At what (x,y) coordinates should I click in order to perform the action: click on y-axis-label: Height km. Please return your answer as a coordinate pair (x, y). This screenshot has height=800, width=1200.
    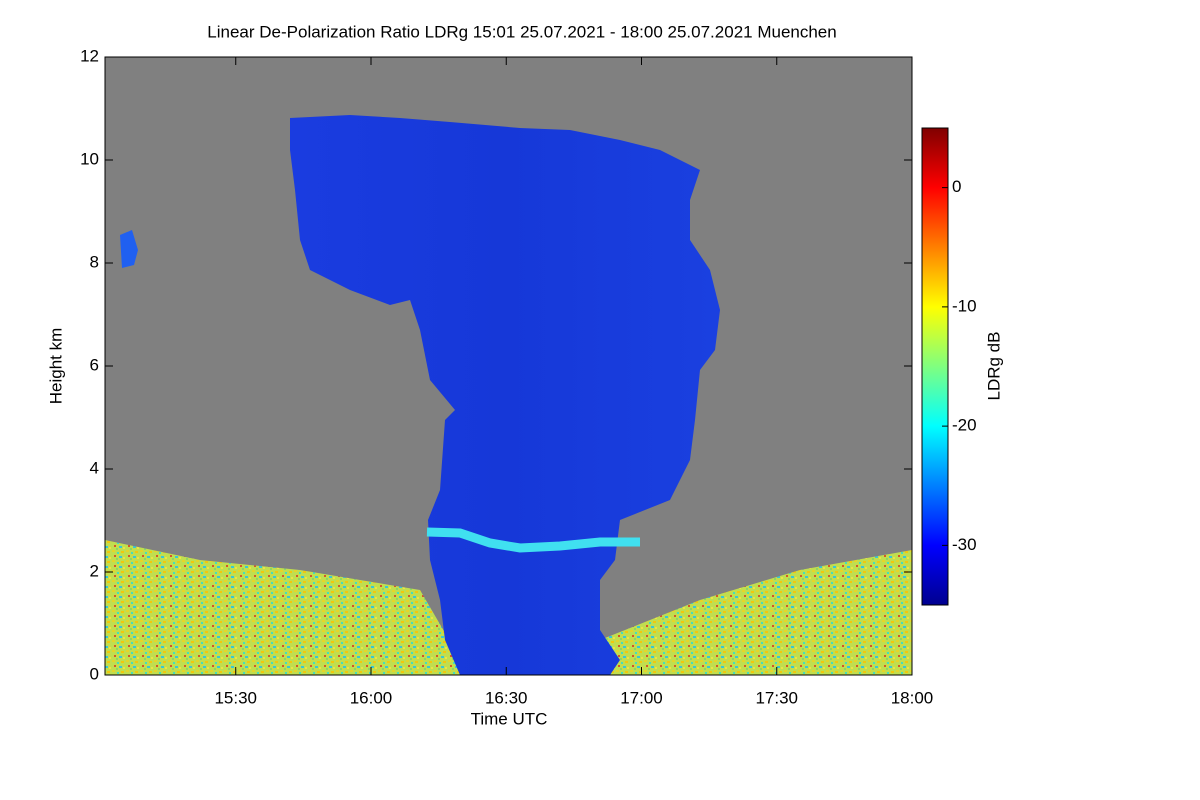
    Looking at the image, I should click on (55, 366).